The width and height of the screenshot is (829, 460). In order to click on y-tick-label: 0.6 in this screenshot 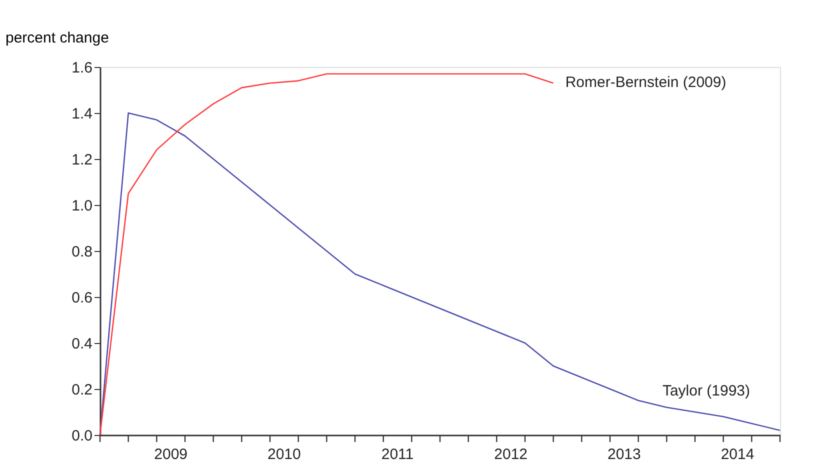, I will do `click(82, 298)`.